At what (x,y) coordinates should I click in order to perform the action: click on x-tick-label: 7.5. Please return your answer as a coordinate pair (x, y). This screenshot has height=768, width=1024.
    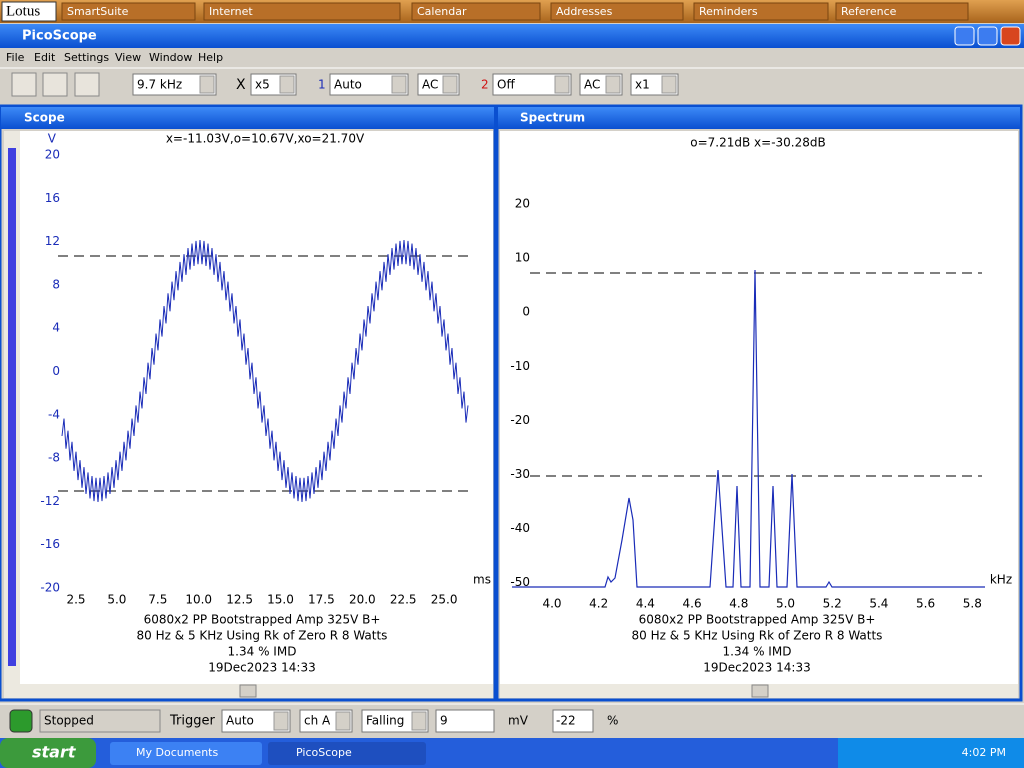
    Looking at the image, I should click on (157, 600).